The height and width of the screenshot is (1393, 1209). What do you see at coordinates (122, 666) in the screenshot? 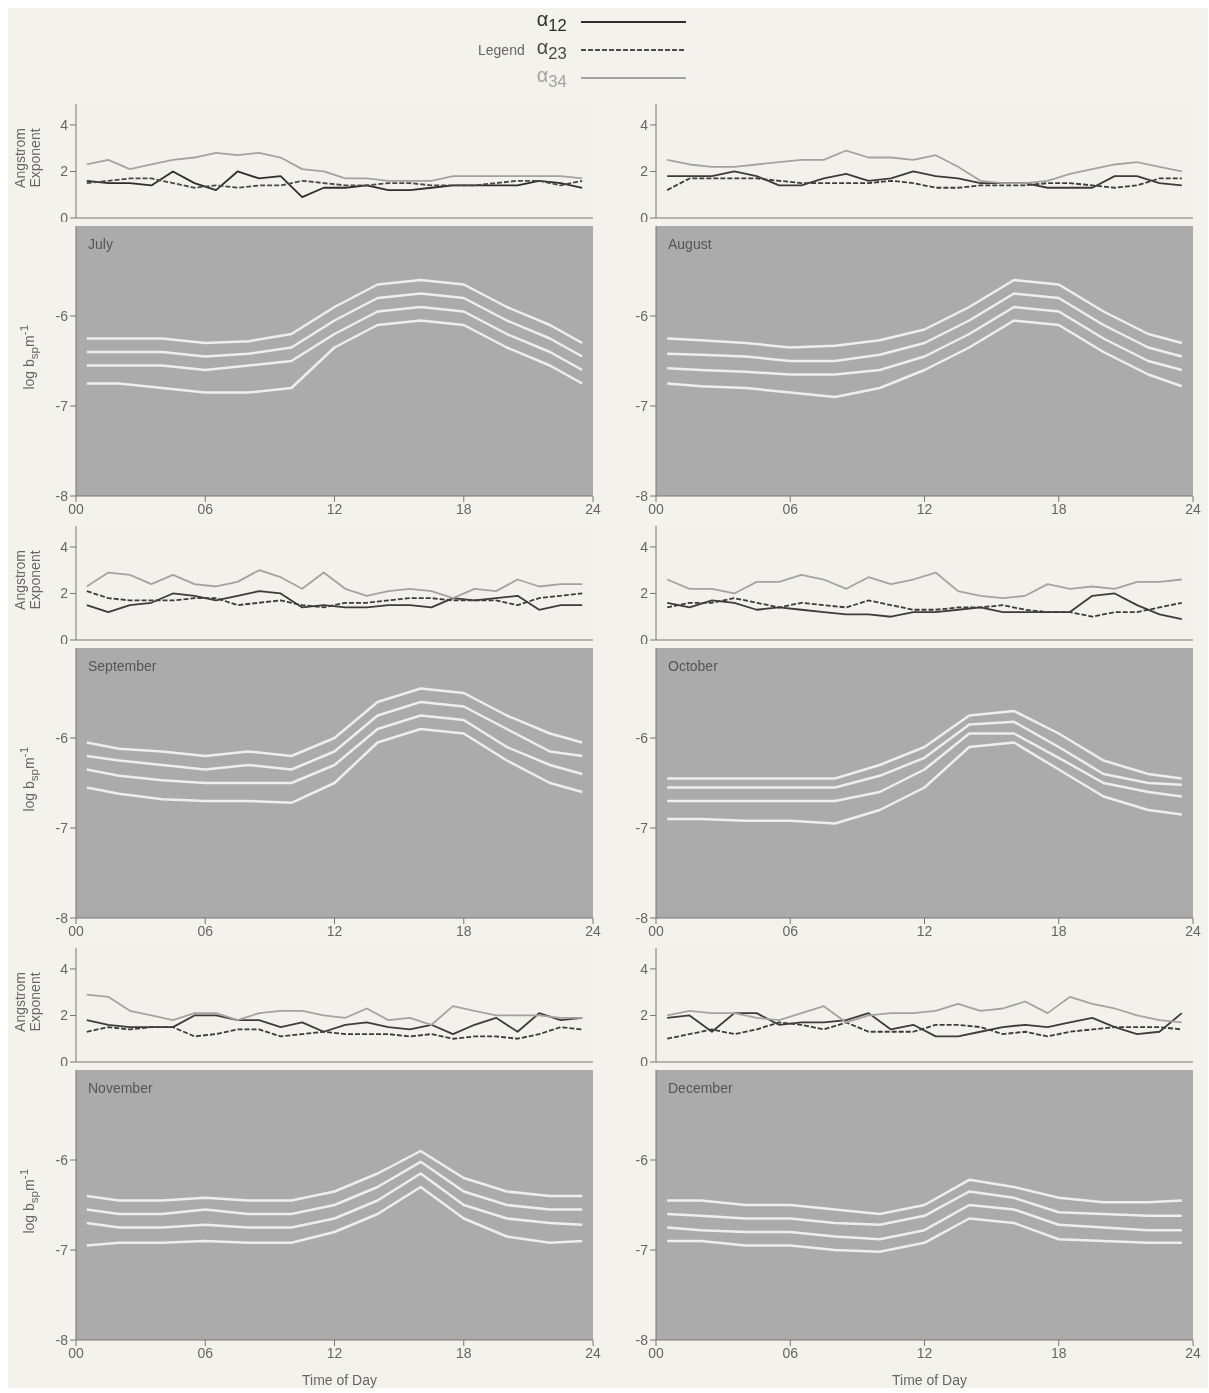
I see `annotation: September` at bounding box center [122, 666].